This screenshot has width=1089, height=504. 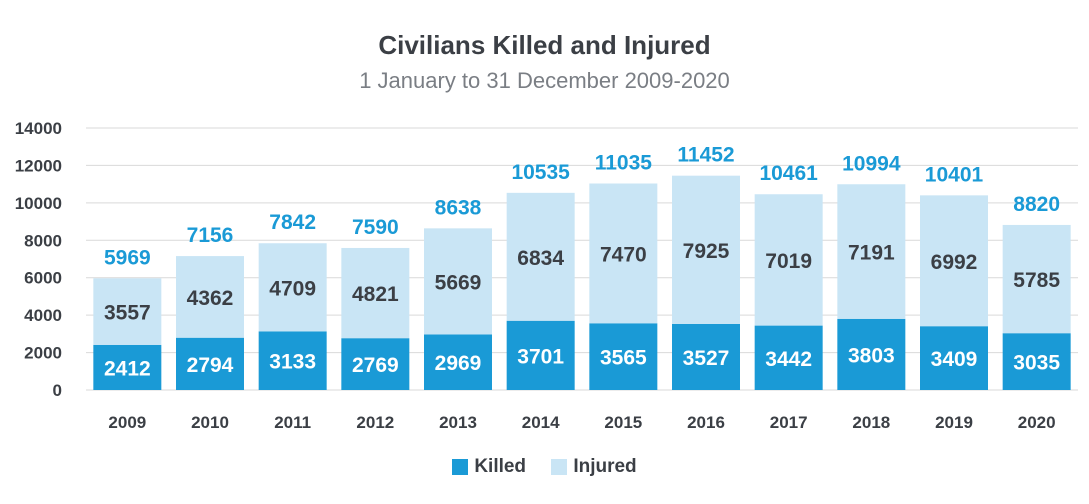 I want to click on legend-item-killed: Killed, so click(x=489, y=467).